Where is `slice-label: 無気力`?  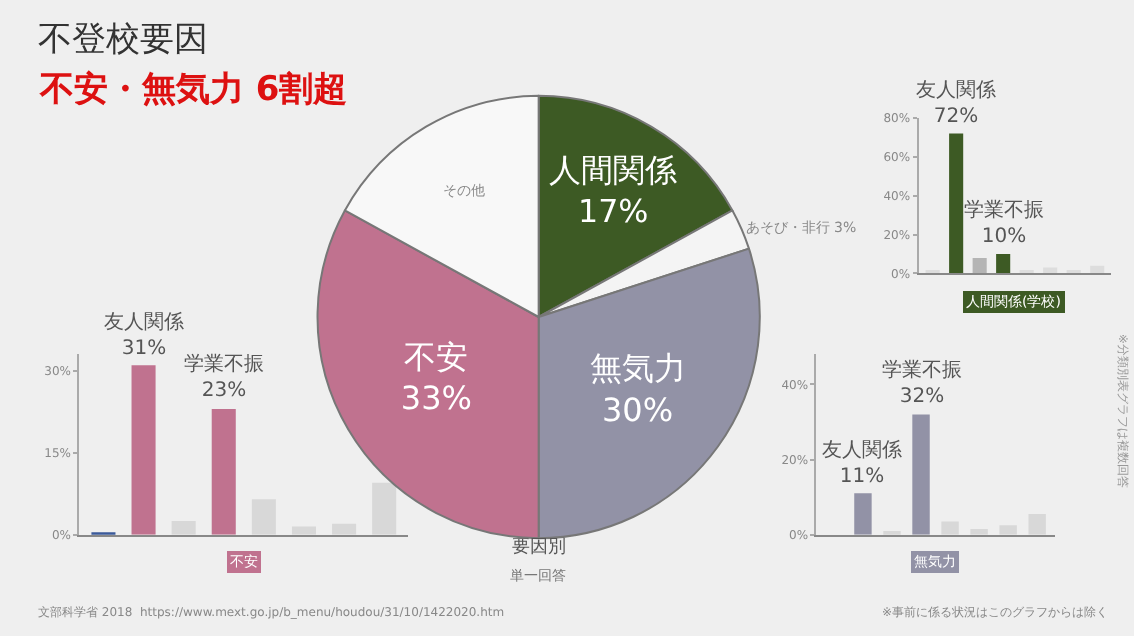 slice-label: 無気力 is located at coordinates (637, 368).